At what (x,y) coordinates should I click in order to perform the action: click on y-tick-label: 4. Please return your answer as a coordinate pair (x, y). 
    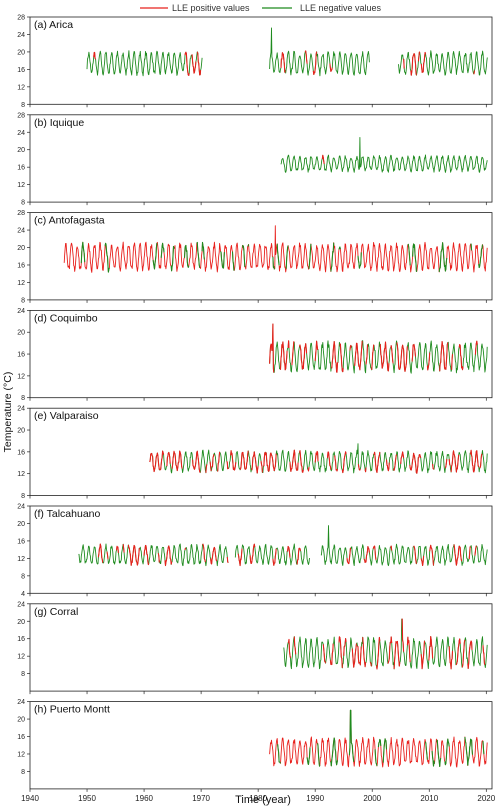
    Looking at the image, I should click on (23, 594).